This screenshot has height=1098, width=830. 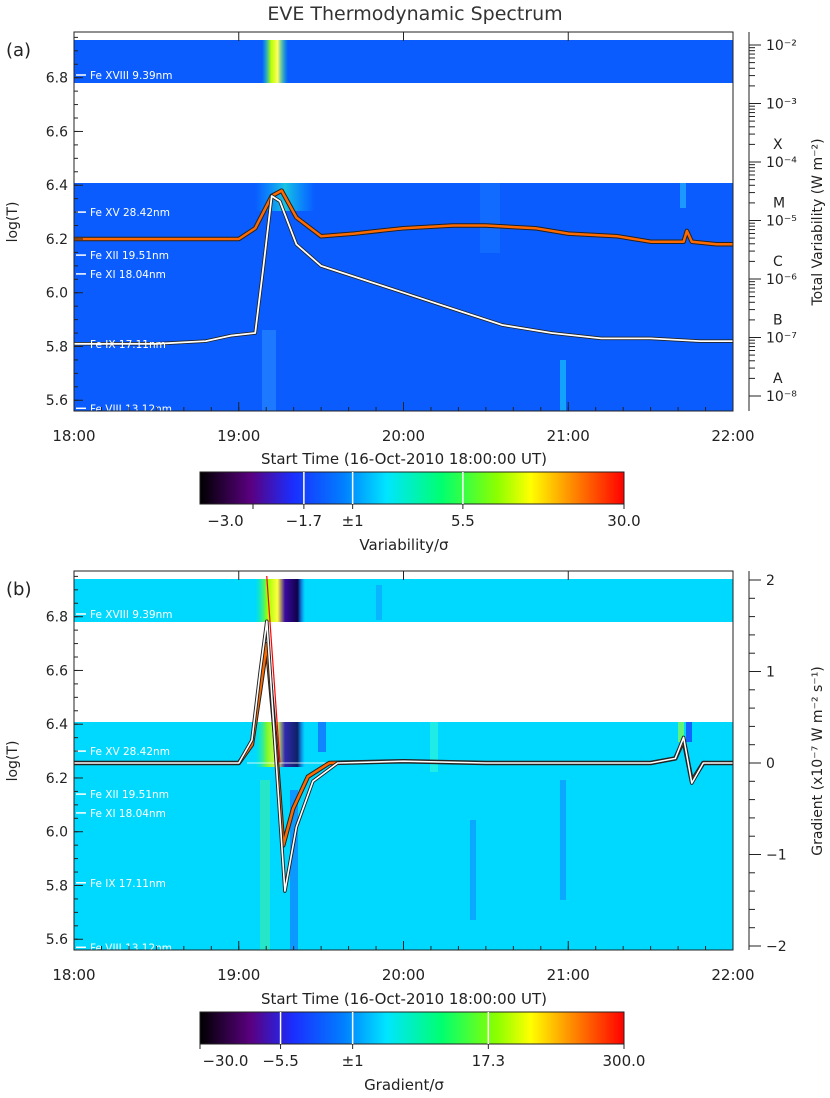 What do you see at coordinates (412, 488) in the screenshot?
I see `colorbar-a-ramp` at bounding box center [412, 488].